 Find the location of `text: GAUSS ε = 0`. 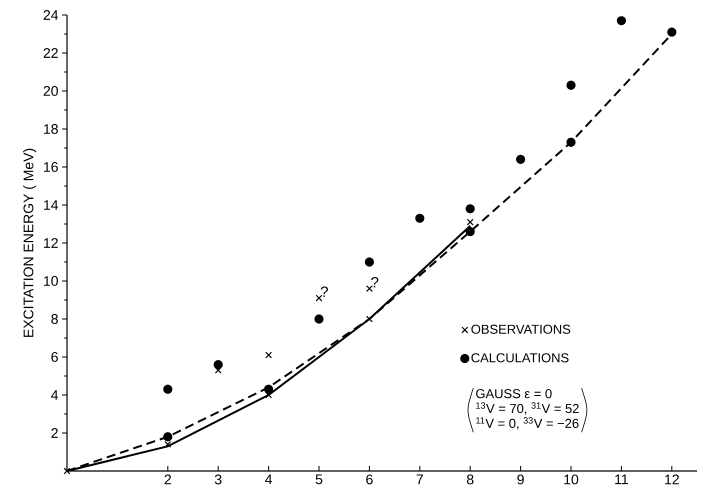

text: GAUSS ε = 0 is located at coordinates (514, 393).